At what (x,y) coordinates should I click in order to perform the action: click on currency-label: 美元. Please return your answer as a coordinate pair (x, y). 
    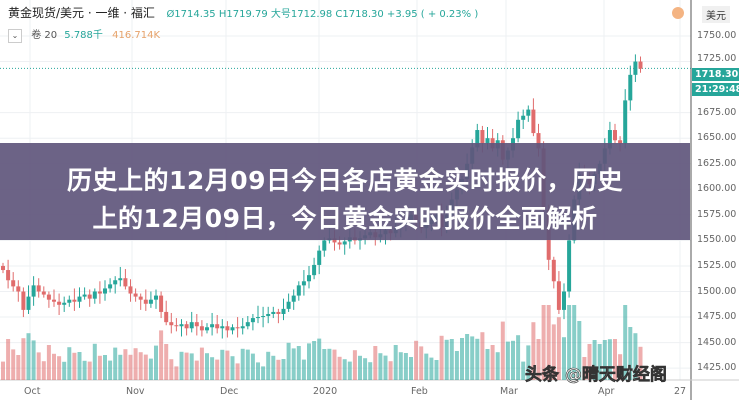
    Looking at the image, I should click on (716, 14).